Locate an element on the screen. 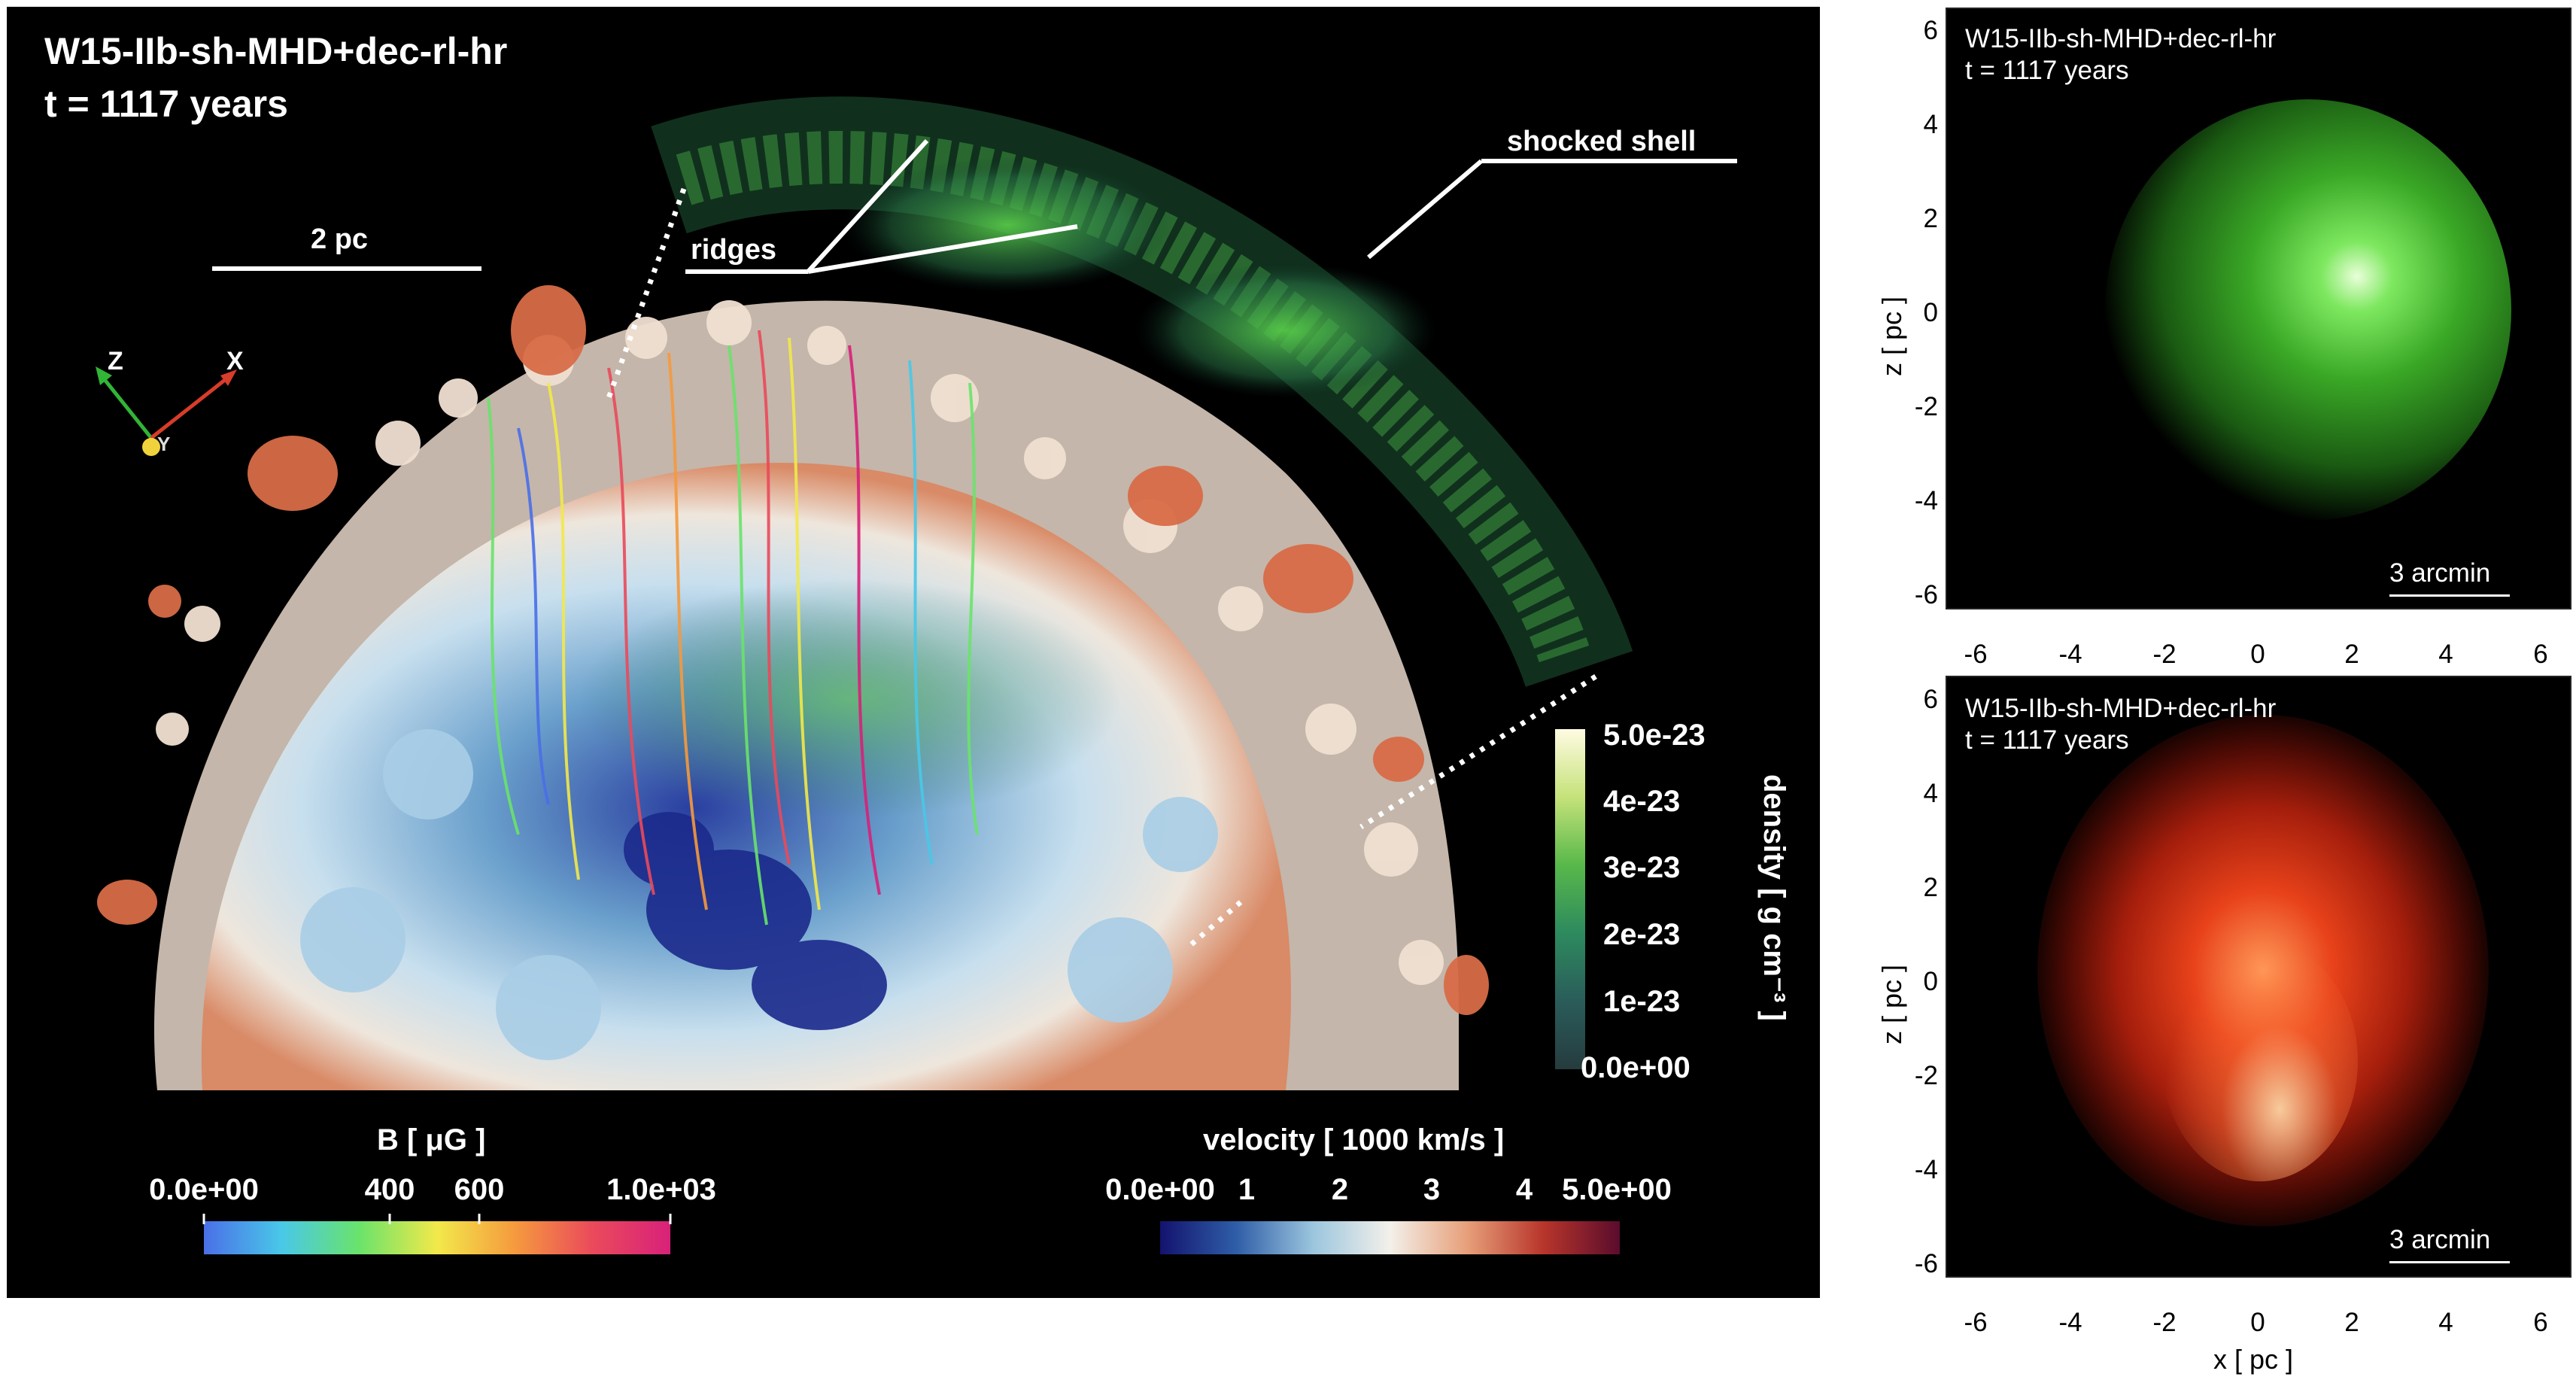  bottom-ytick: 2 is located at coordinates (1931, 887).